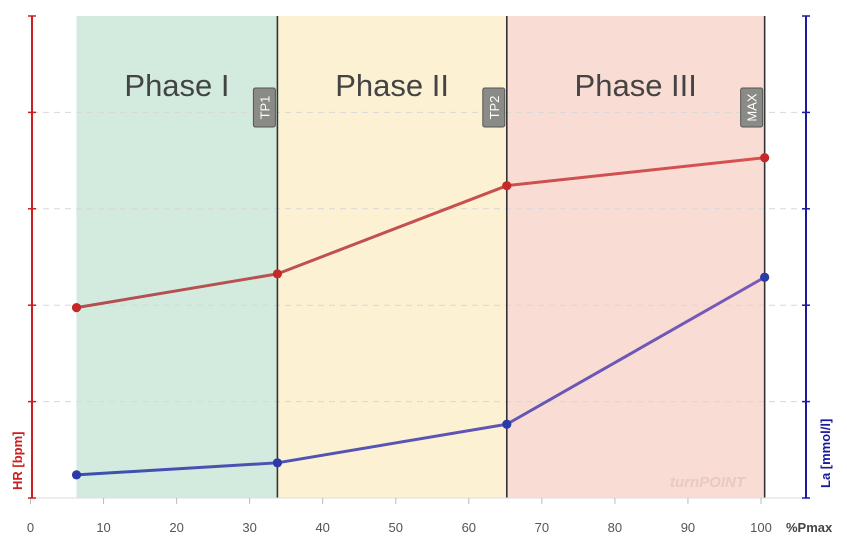 The height and width of the screenshot is (544, 847). What do you see at coordinates (176, 85) in the screenshot?
I see `phase-label-1: Phase I` at bounding box center [176, 85].